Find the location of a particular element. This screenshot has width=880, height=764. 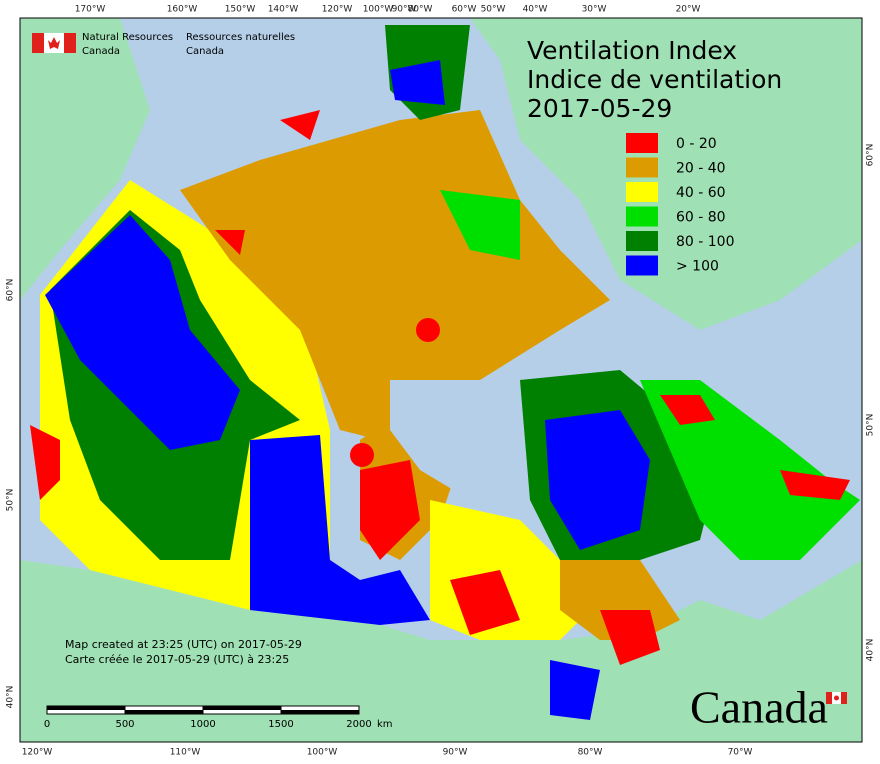

longitude-label: 20°W is located at coordinates (688, 10).